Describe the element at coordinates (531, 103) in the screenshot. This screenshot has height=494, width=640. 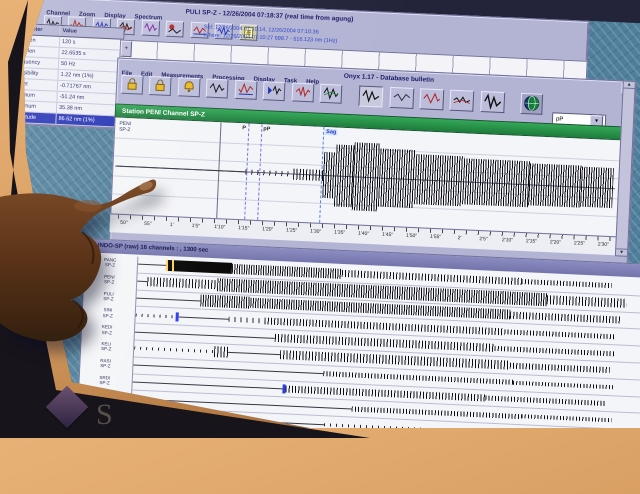
I see `globe-icon` at that location.